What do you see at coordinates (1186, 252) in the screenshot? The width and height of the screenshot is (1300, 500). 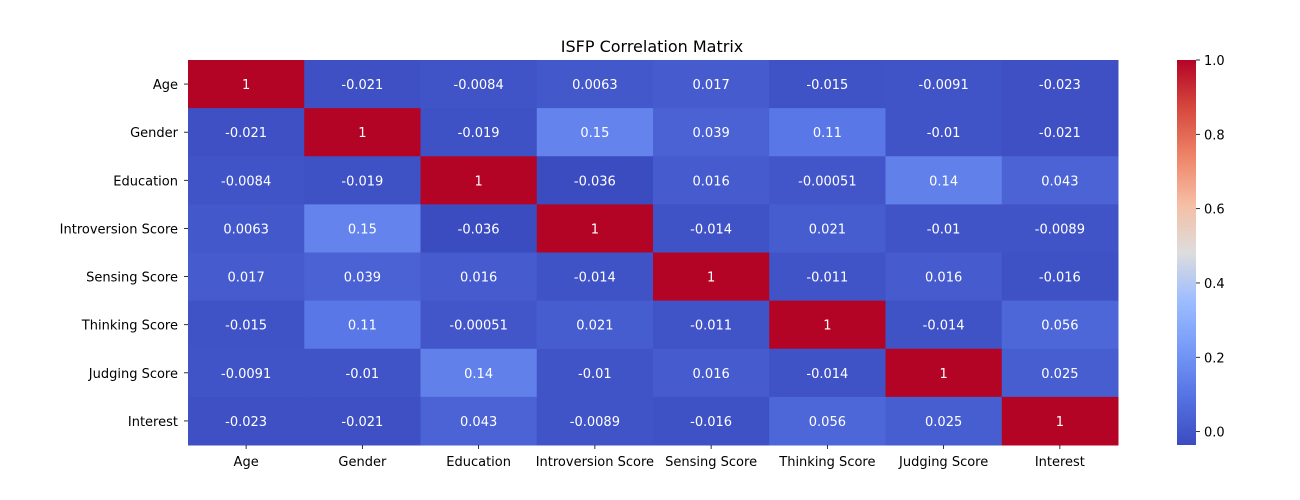 I see `colorbar-gradient` at bounding box center [1186, 252].